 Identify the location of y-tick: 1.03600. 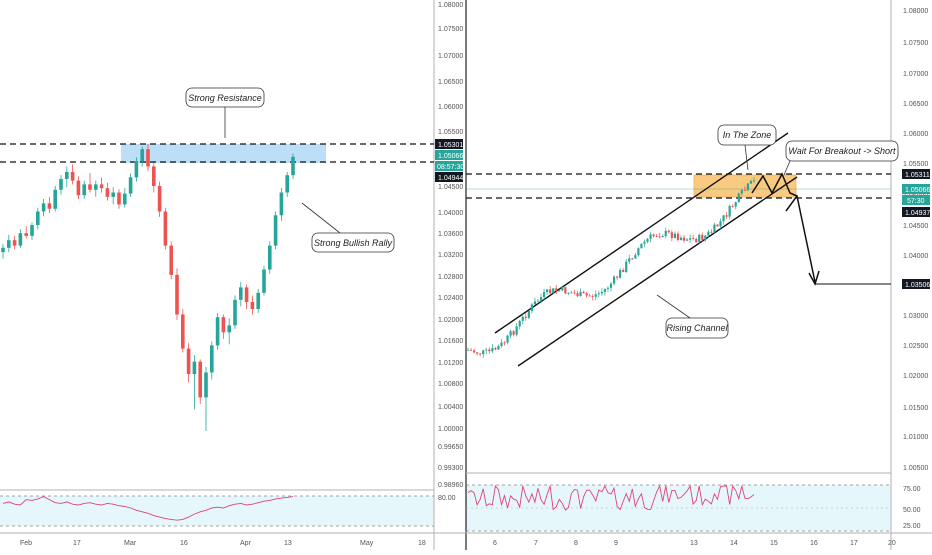
(450, 234).